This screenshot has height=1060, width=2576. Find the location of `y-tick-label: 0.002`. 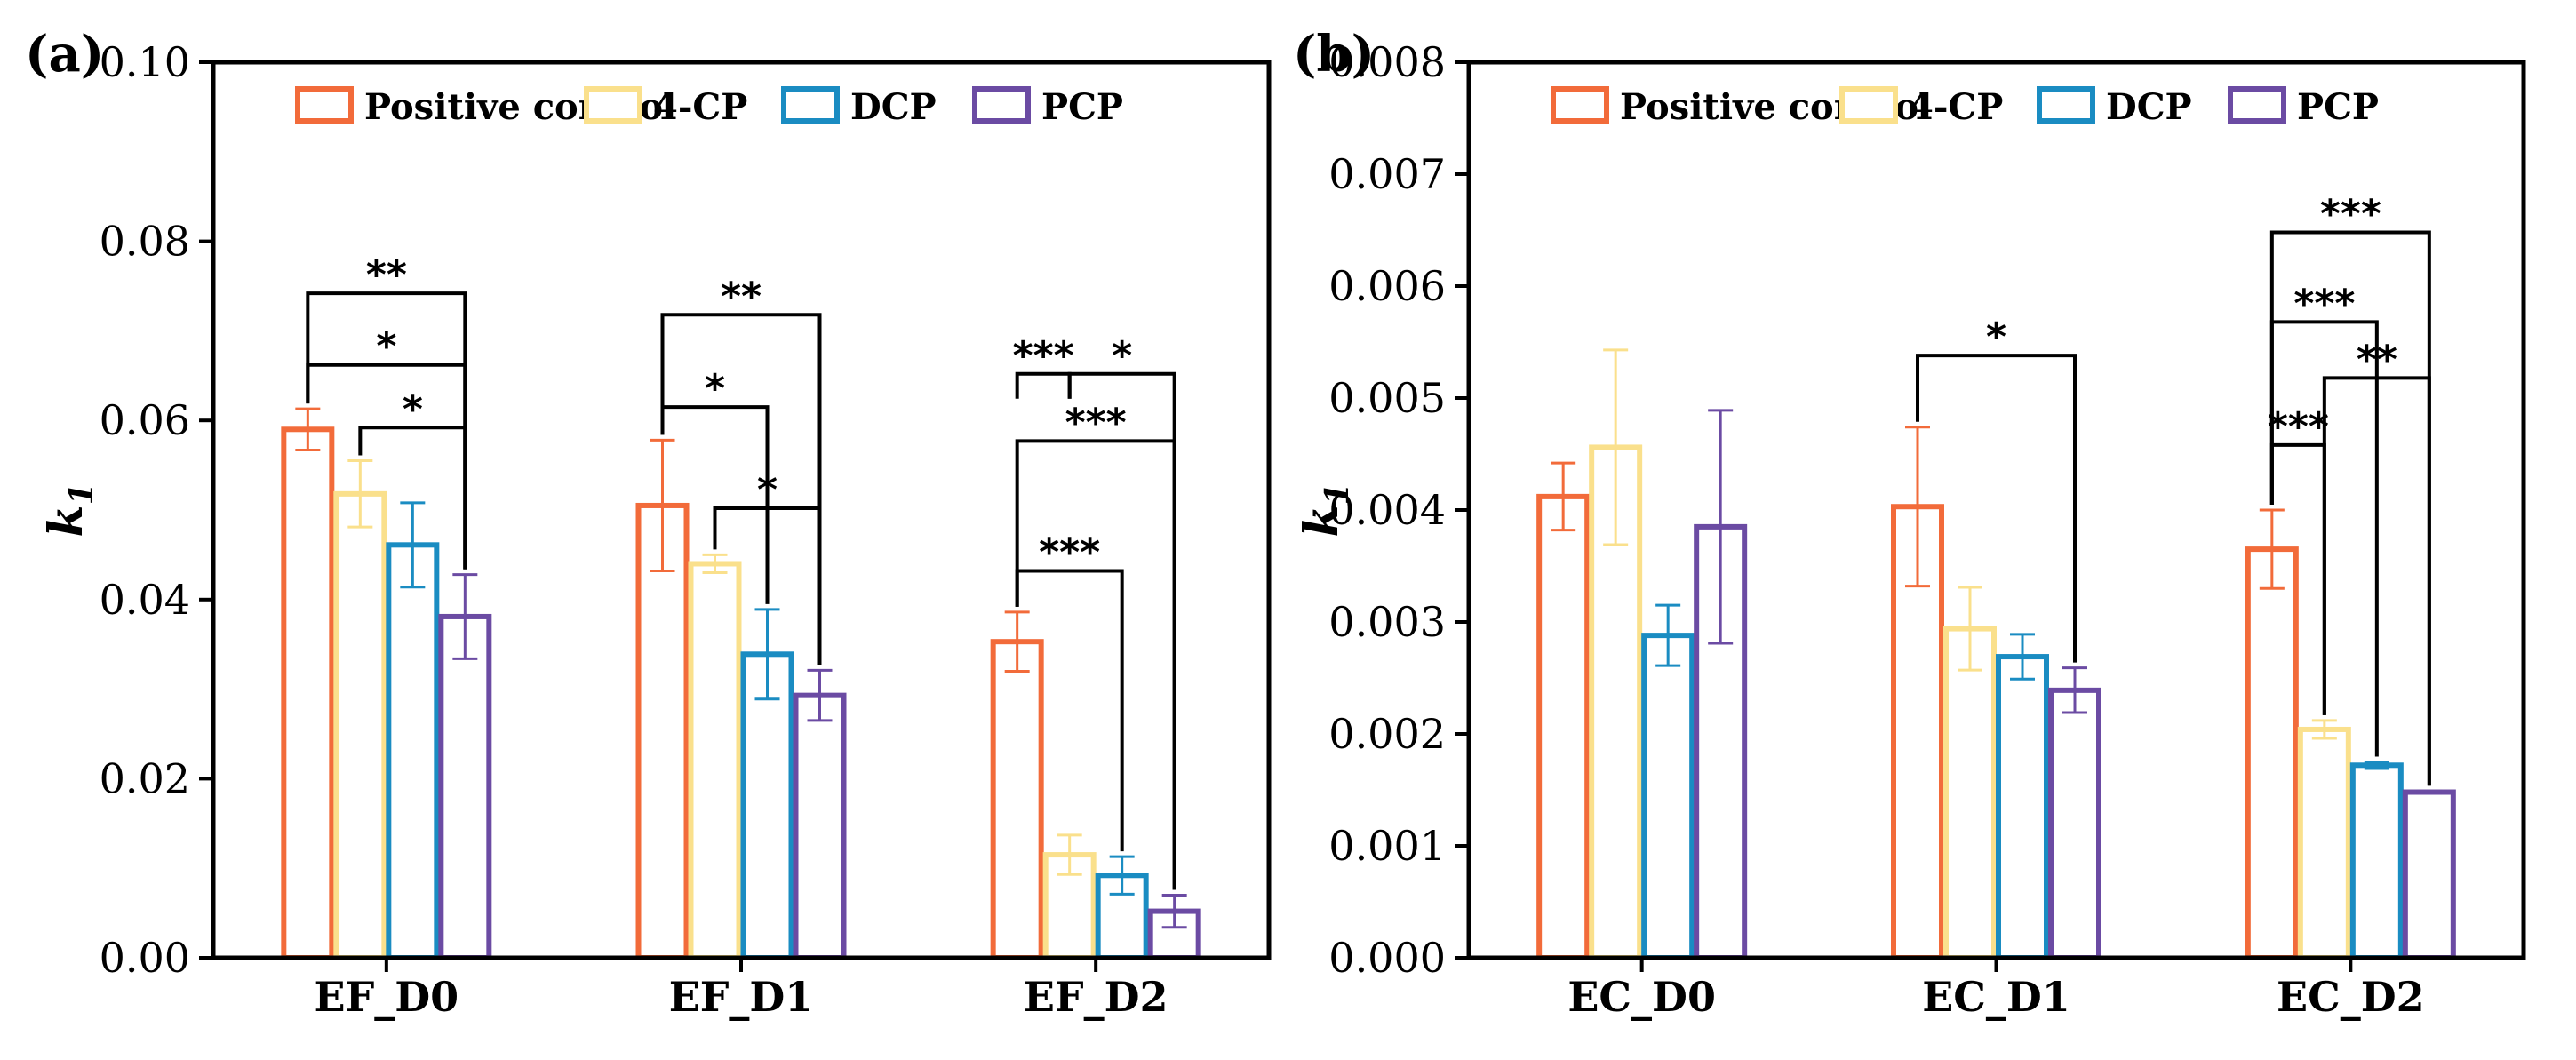

y-tick-label: 0.002 is located at coordinates (1387, 734).